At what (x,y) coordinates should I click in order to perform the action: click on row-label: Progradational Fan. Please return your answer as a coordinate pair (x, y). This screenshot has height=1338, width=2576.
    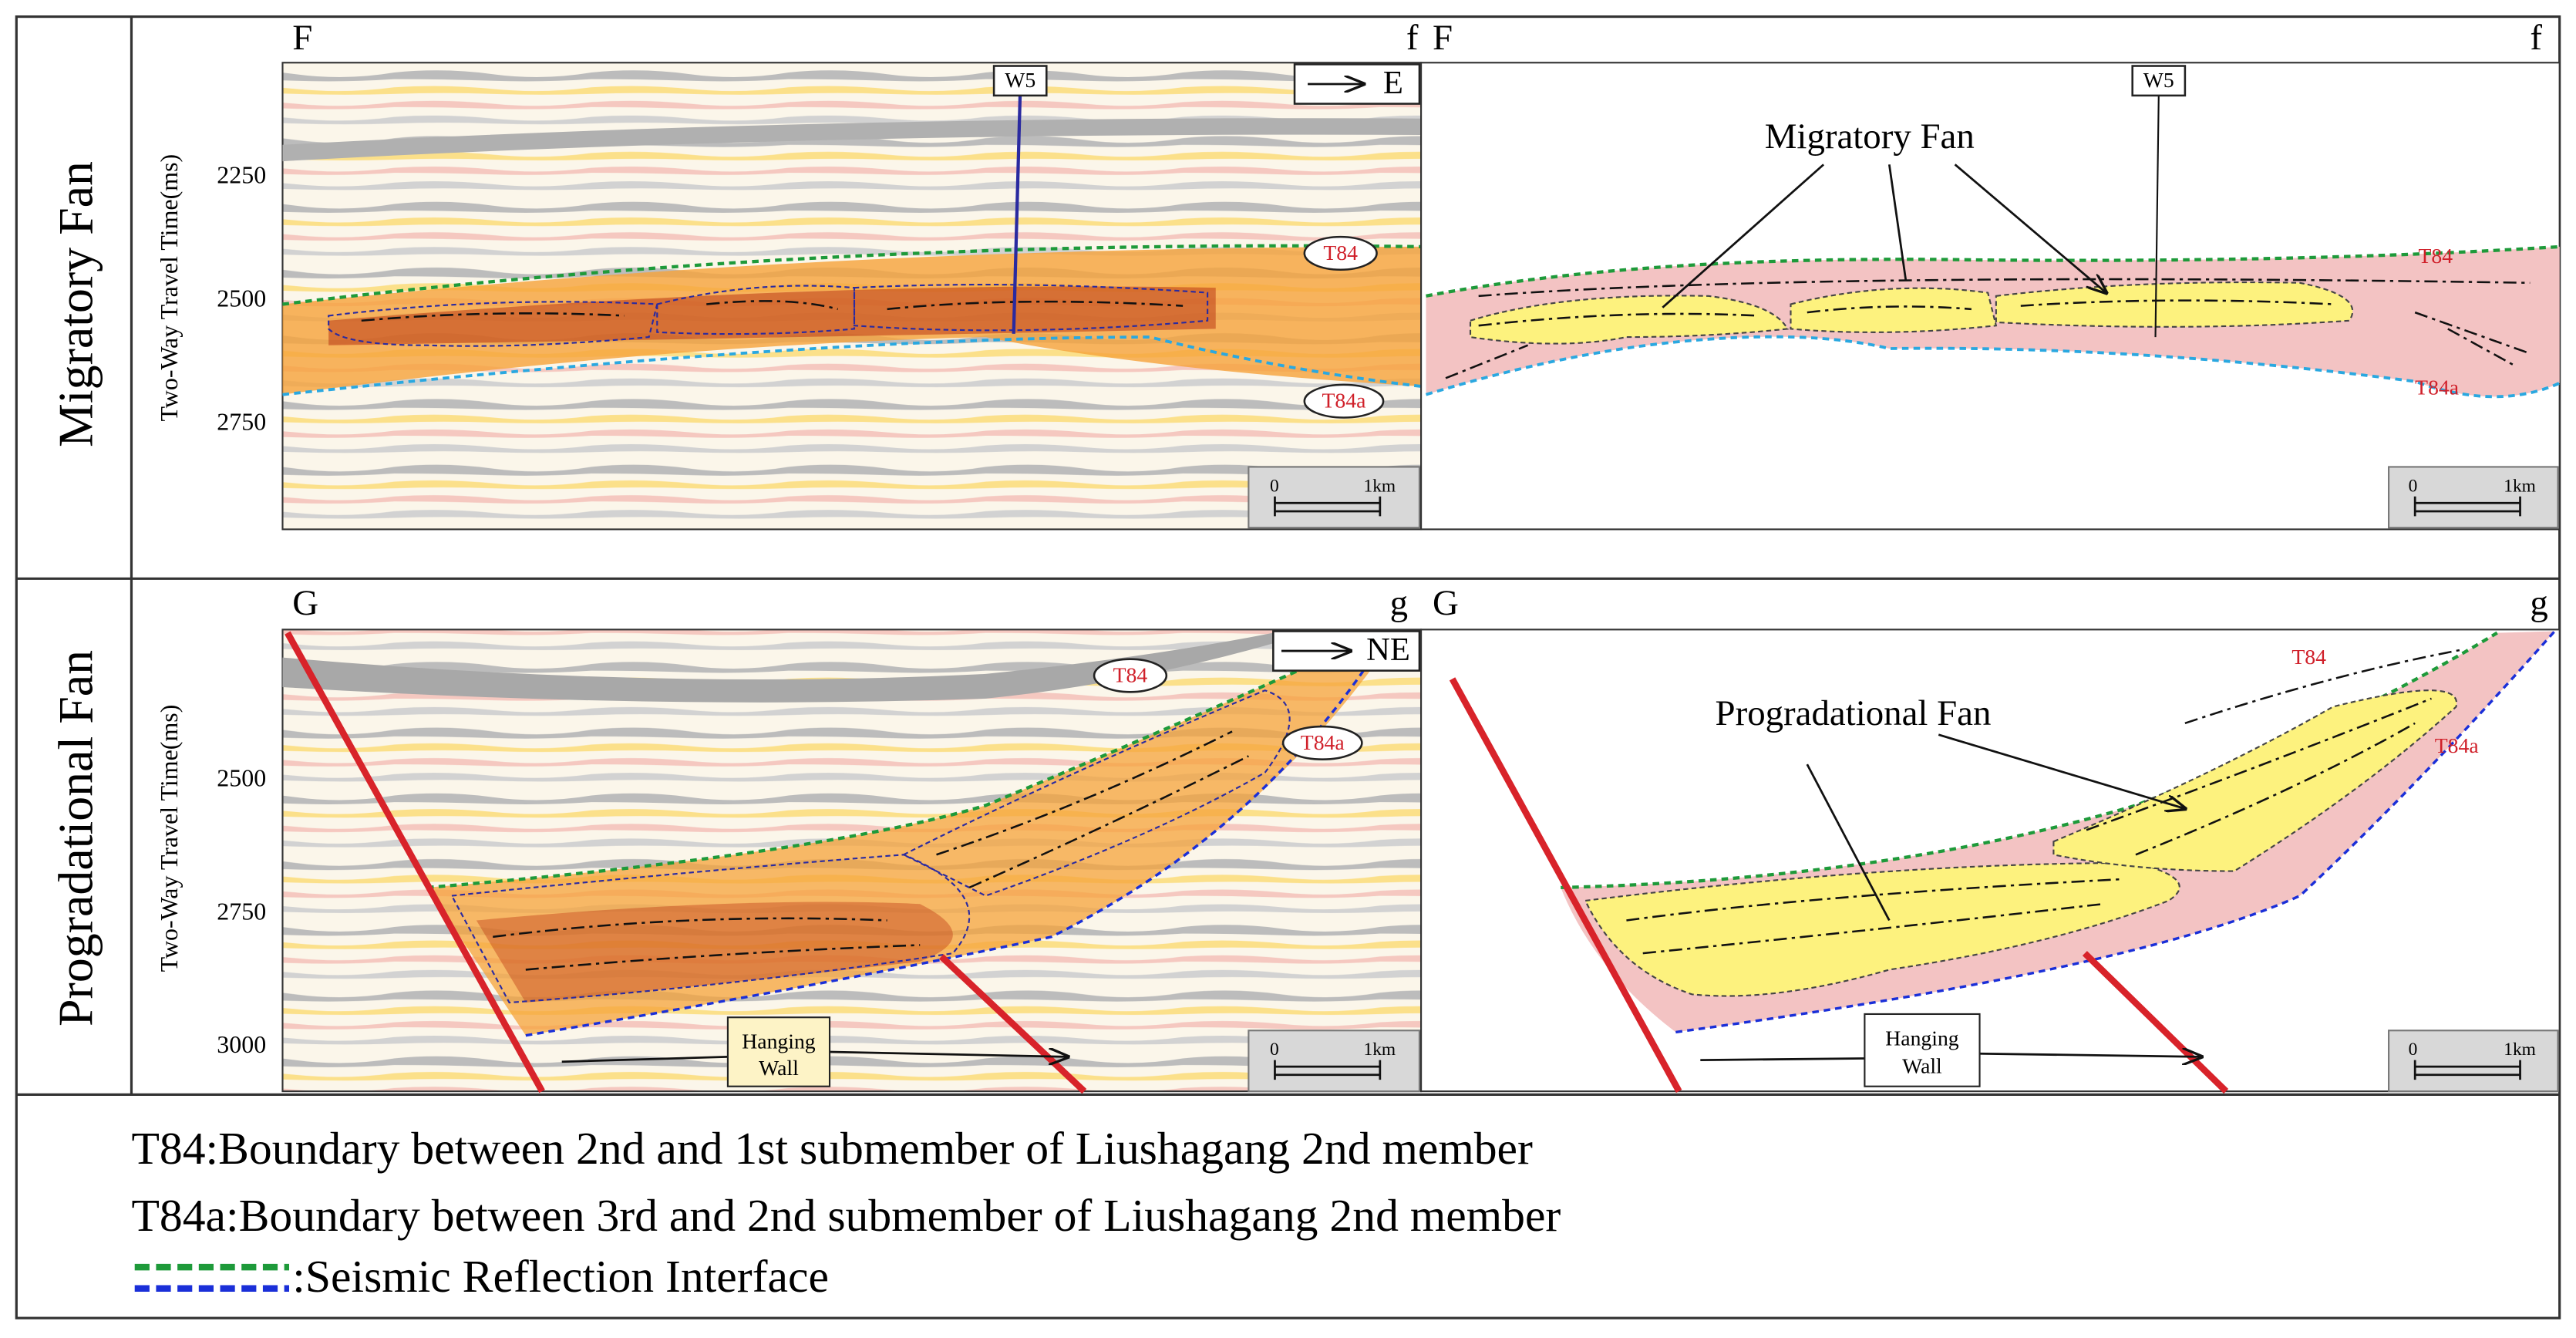
    Looking at the image, I should click on (75, 838).